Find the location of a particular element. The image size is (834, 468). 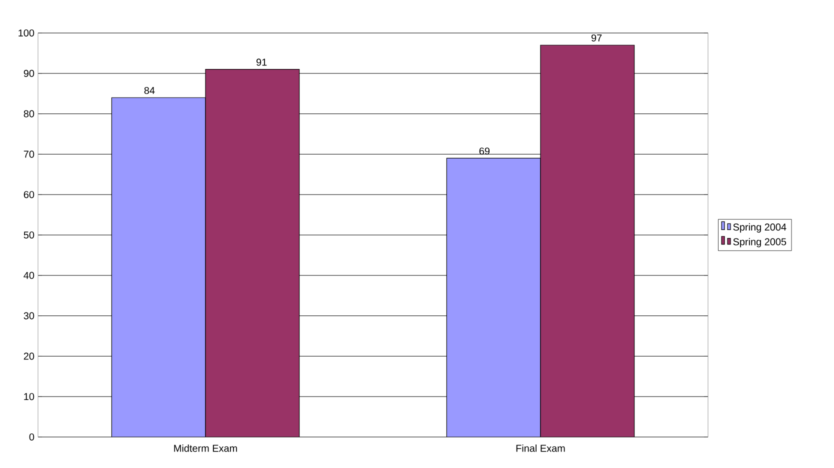

data-label: 97 is located at coordinates (596, 38).